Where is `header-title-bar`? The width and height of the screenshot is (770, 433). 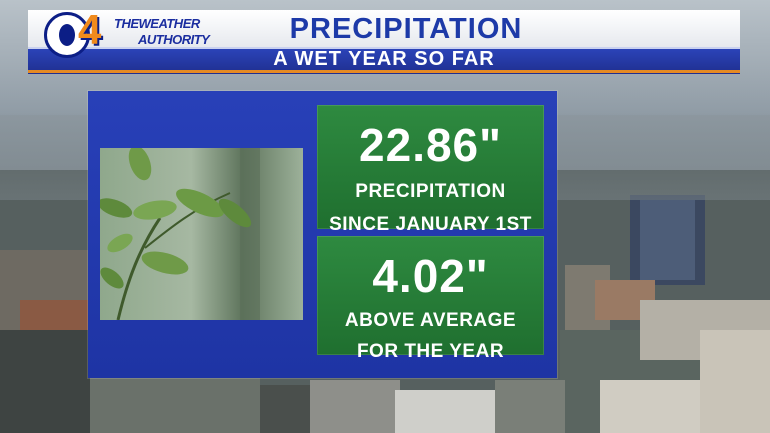 header-title-bar is located at coordinates (384, 28).